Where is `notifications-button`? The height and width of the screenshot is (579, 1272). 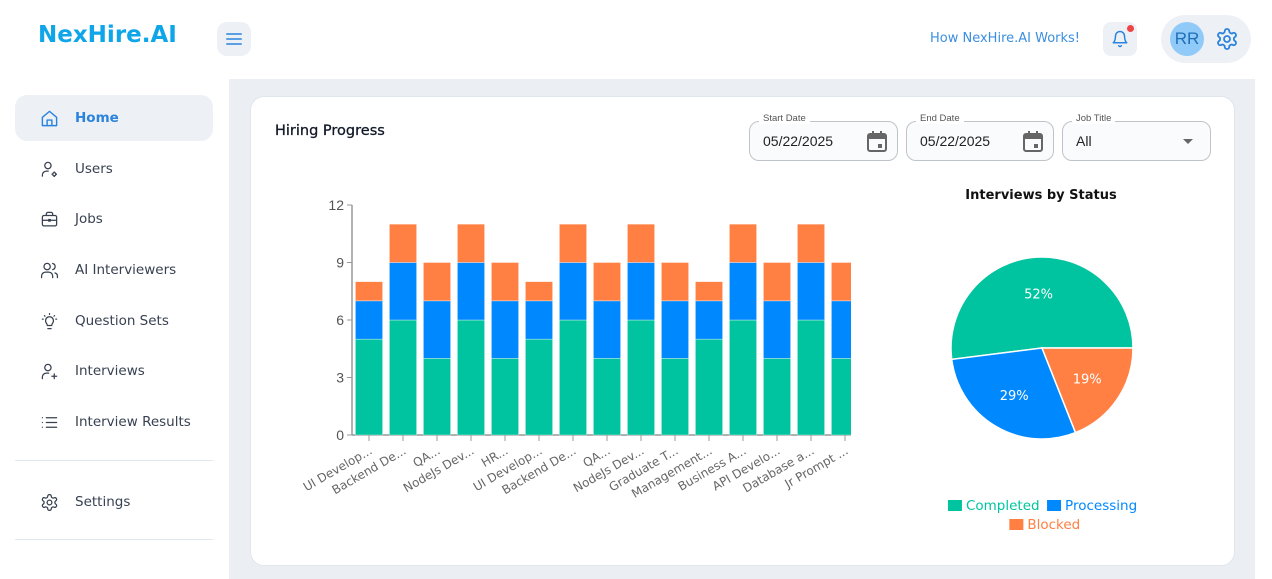 notifications-button is located at coordinates (1120, 39).